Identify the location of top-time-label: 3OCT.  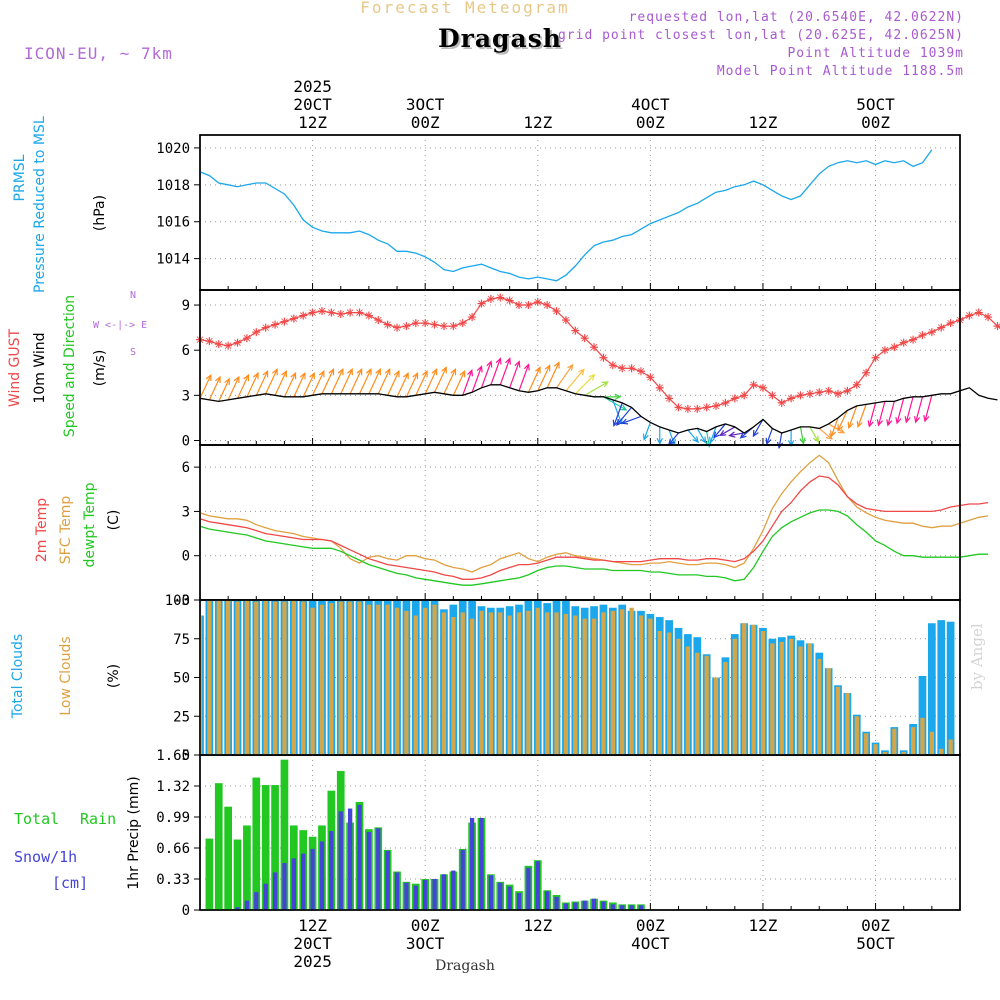
(425, 104).